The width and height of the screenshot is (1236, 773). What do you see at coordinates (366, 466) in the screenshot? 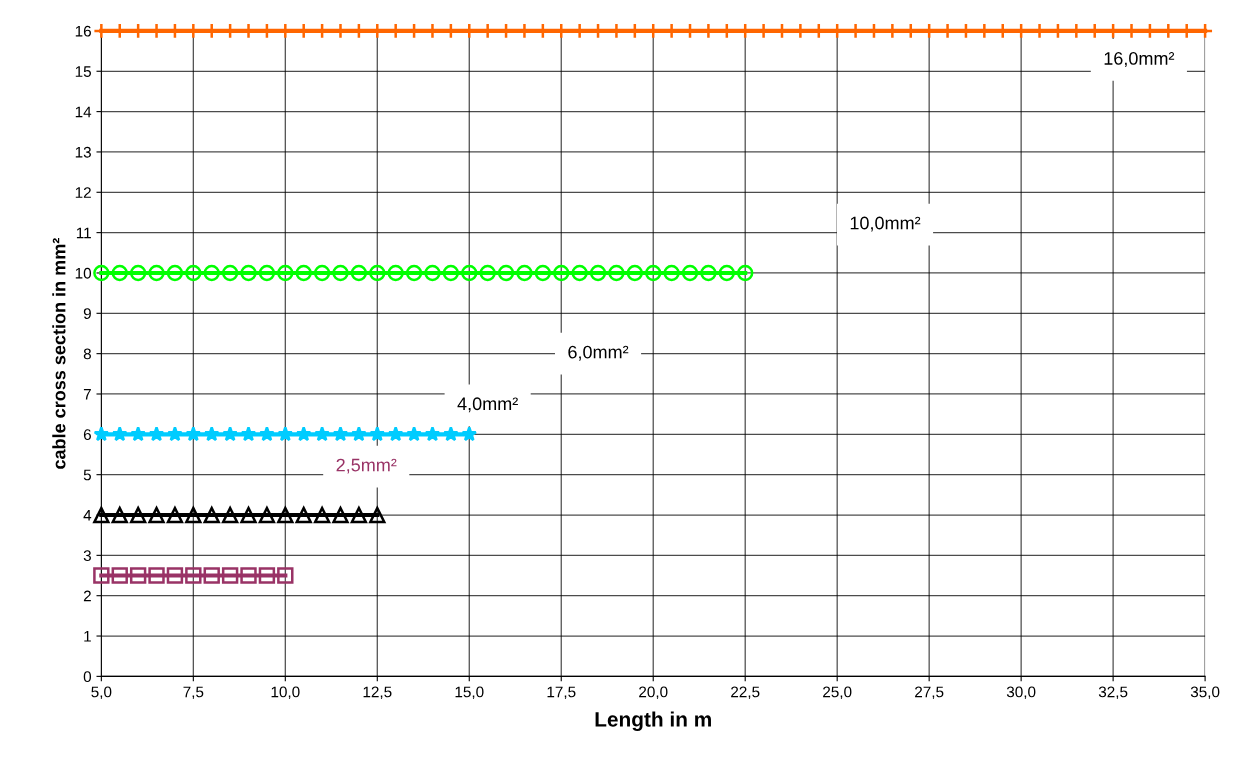
I see `annotation: 2,5mm²` at bounding box center [366, 466].